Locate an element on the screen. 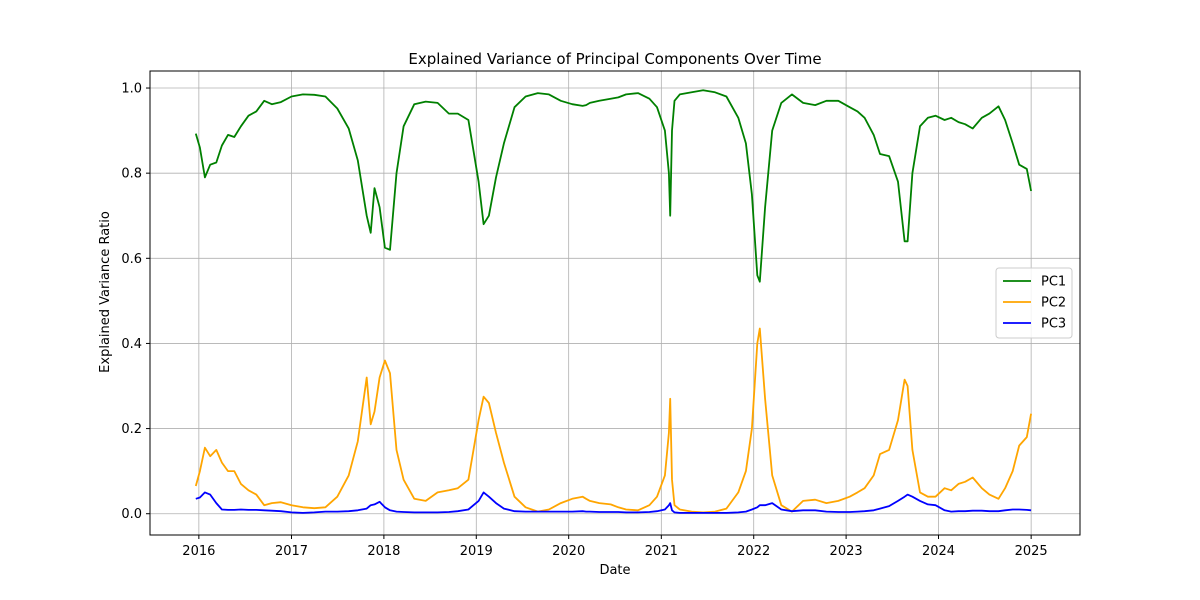 The height and width of the screenshot is (600, 1200). series-line-pc3 is located at coordinates (613, 502).